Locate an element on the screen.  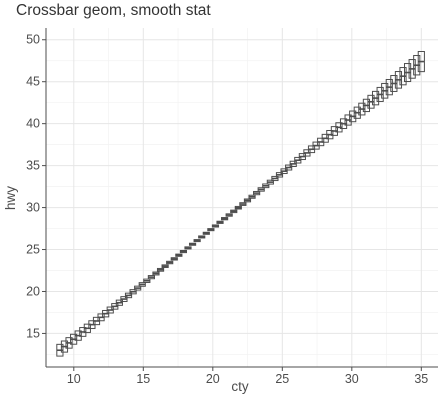
x-axis-title: cty is located at coordinates (240, 386).